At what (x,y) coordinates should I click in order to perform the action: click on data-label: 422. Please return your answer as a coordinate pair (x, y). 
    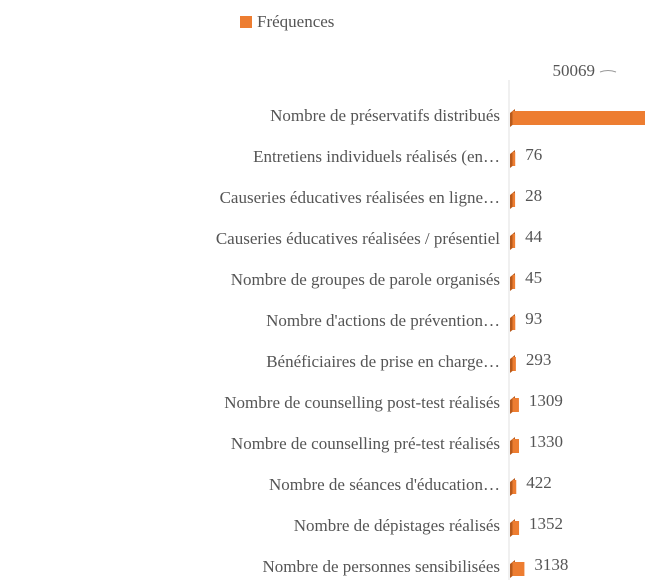
    Looking at the image, I should click on (539, 482).